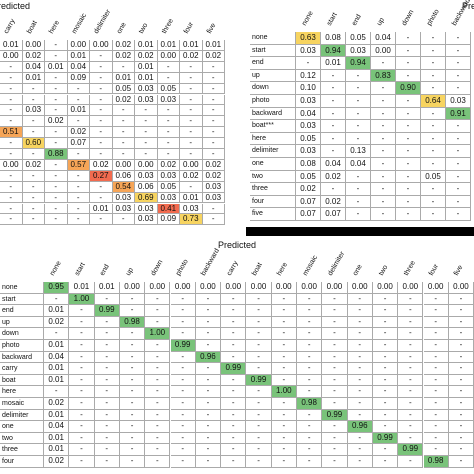  Describe the element at coordinates (433, 17) in the screenshot. I see `column-header: photo` at that location.